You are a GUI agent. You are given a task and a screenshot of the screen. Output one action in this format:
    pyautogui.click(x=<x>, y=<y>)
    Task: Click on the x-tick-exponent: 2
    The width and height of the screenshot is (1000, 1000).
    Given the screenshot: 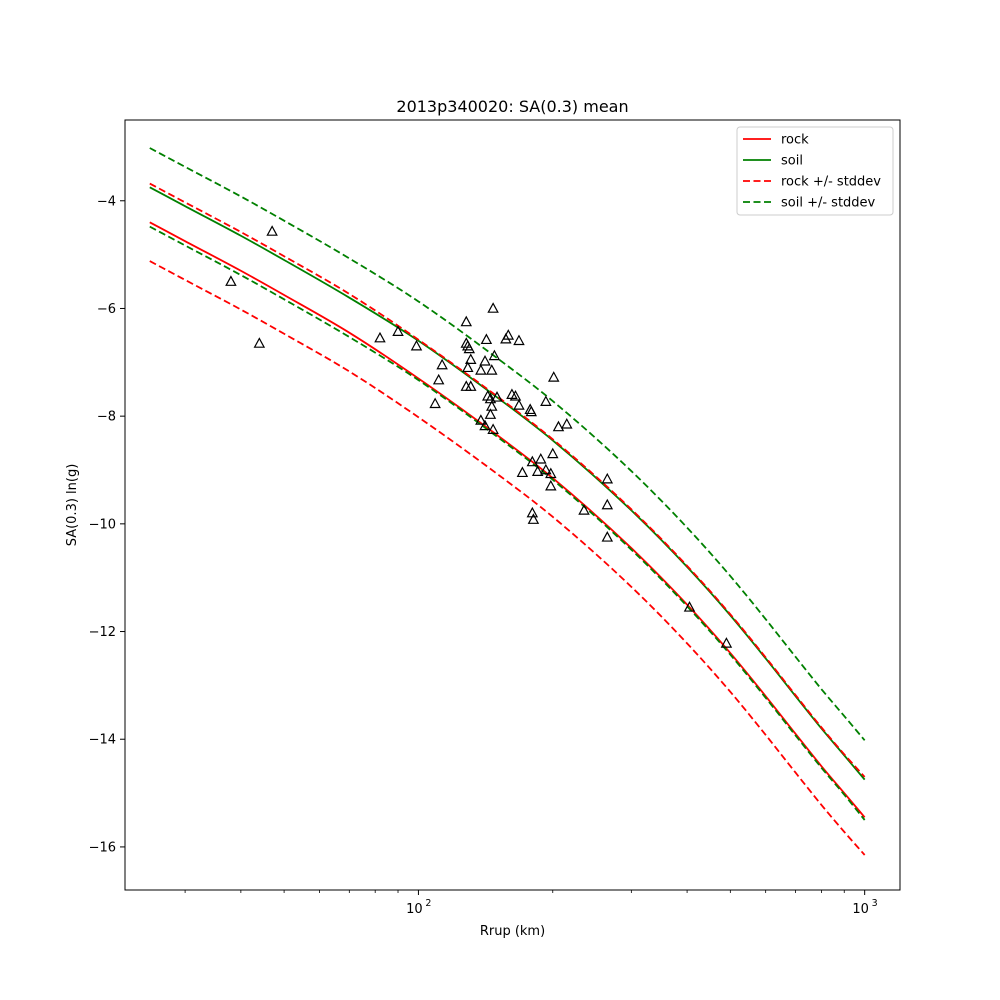 What is the action you would take?
    pyautogui.click(x=428, y=903)
    